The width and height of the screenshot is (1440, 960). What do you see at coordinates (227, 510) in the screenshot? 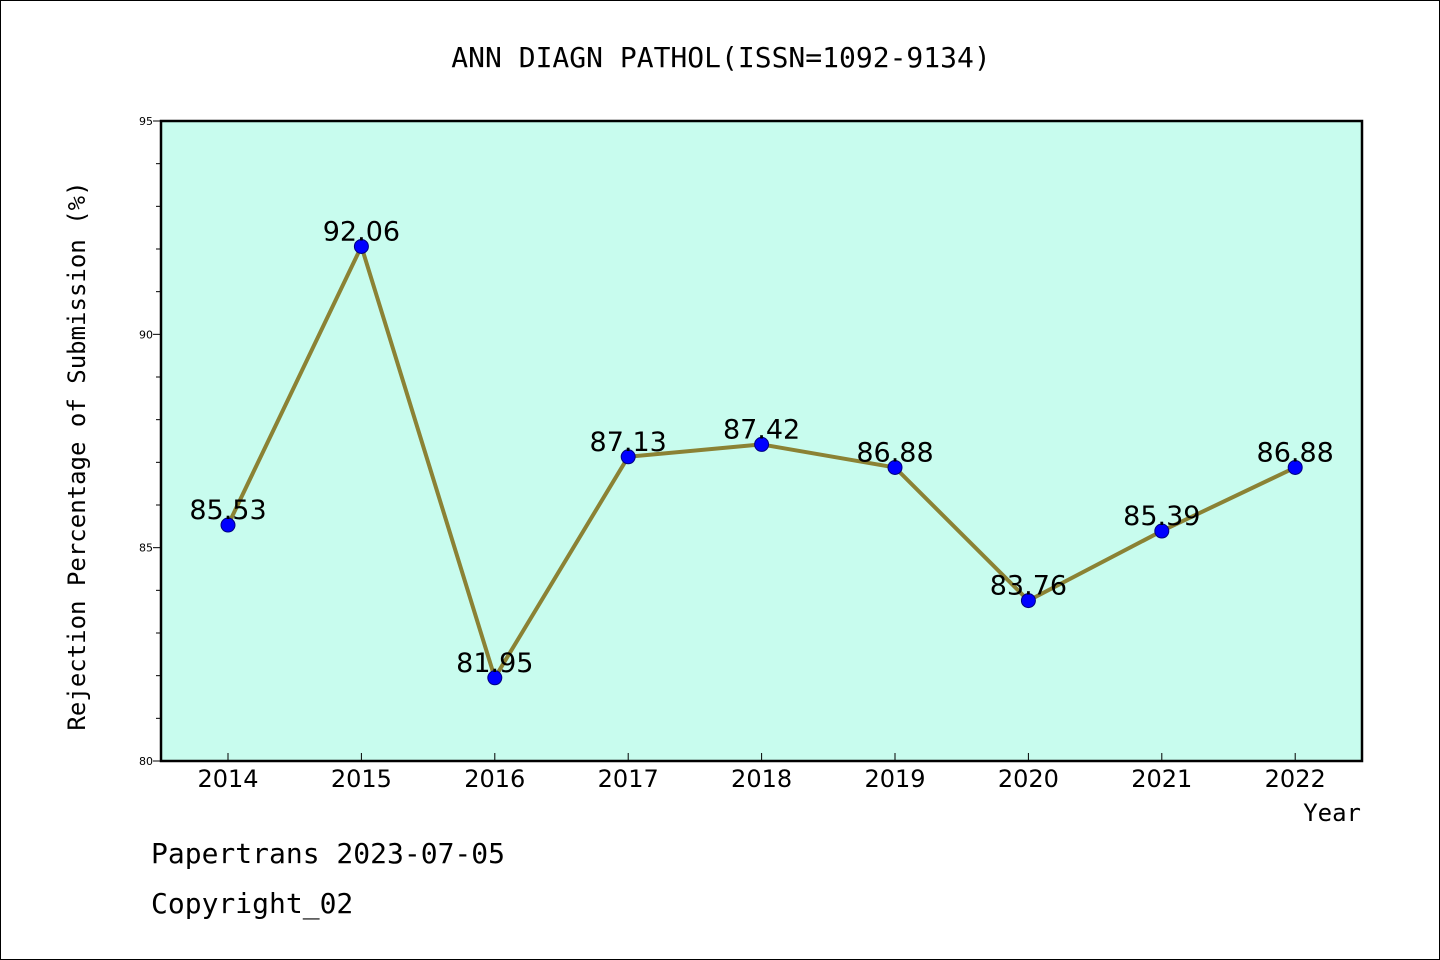
I see `data-label: 85.53` at bounding box center [227, 510].